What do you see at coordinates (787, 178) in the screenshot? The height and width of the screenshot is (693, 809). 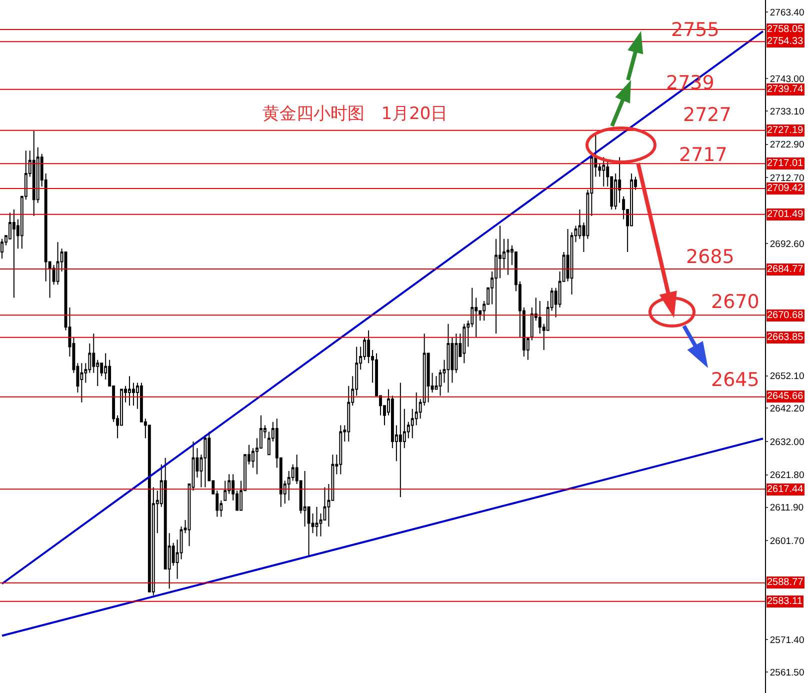 I see `y-tick-label: 2712.70` at bounding box center [787, 178].